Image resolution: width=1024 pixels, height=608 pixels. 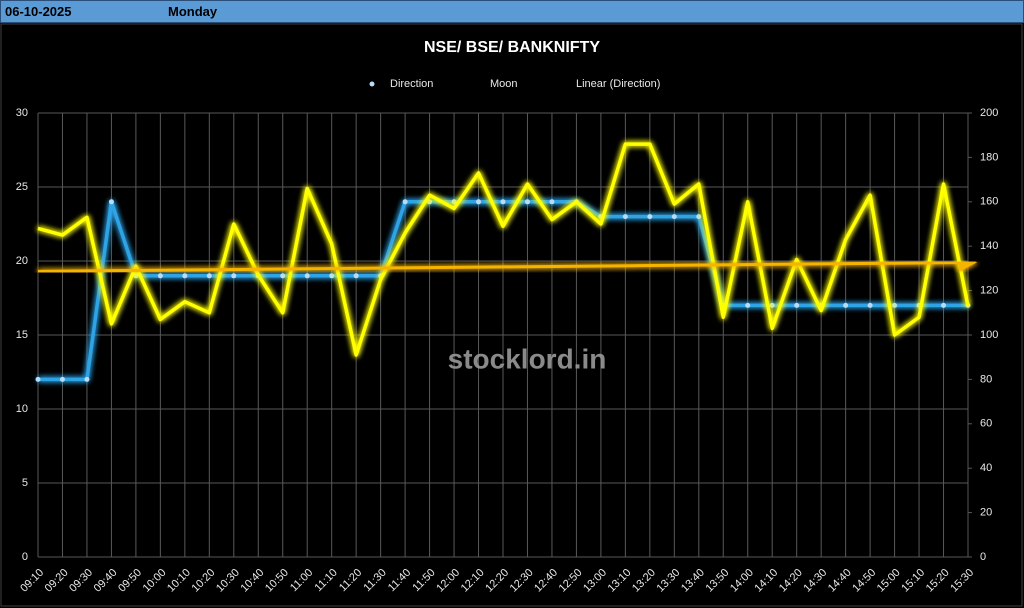 What do you see at coordinates (57, 581) in the screenshot?
I see `x-tick-label: 09:20` at bounding box center [57, 581].